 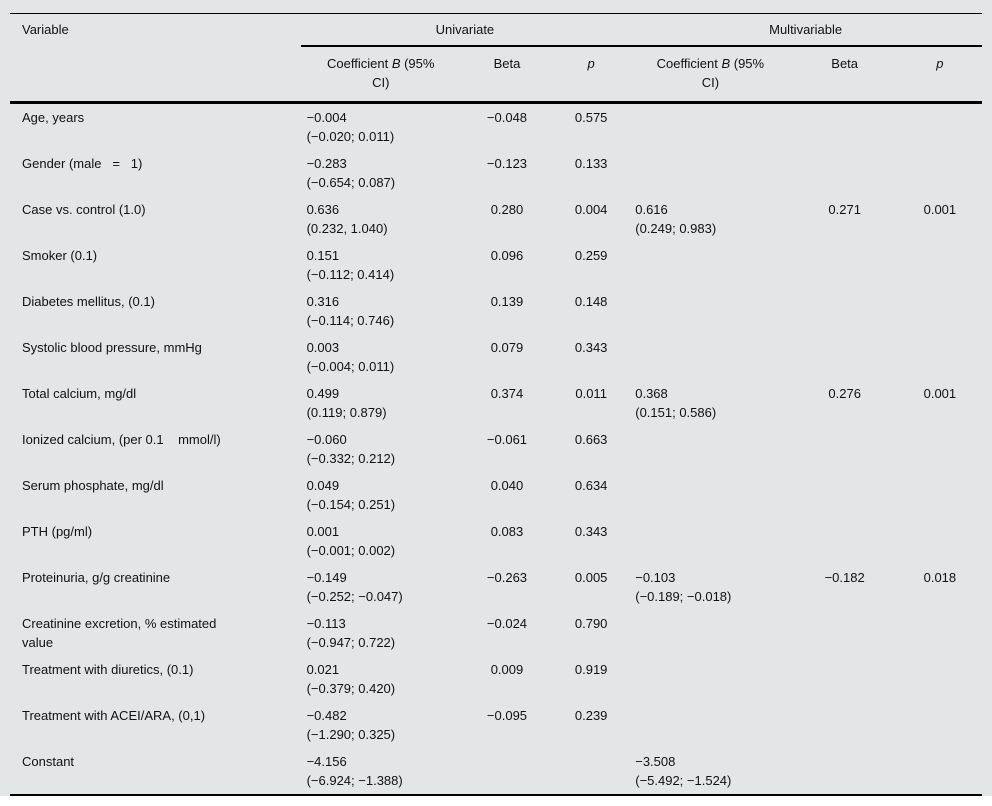 I want to click on cell-univariate-coefficient: −0.004 (−0.020; 0.011), so click(x=350, y=127).